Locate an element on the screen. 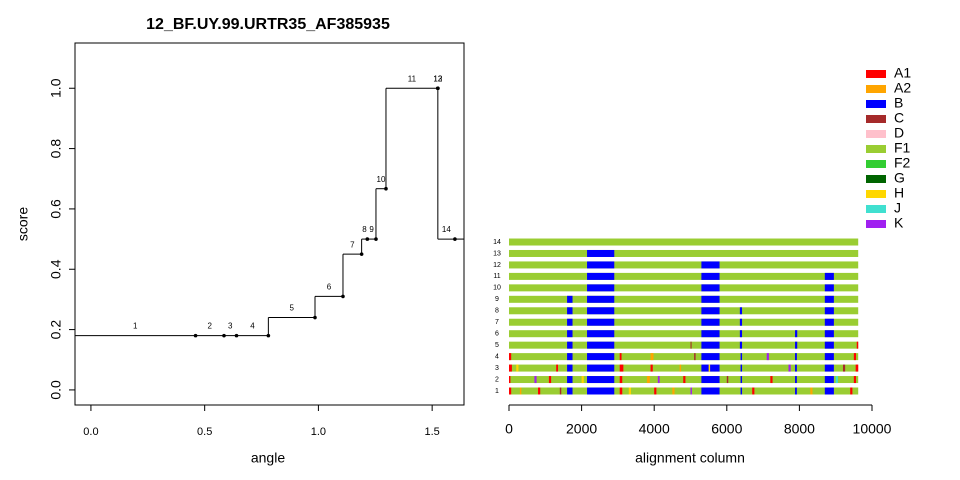  row-label: 8 is located at coordinates (497, 311).